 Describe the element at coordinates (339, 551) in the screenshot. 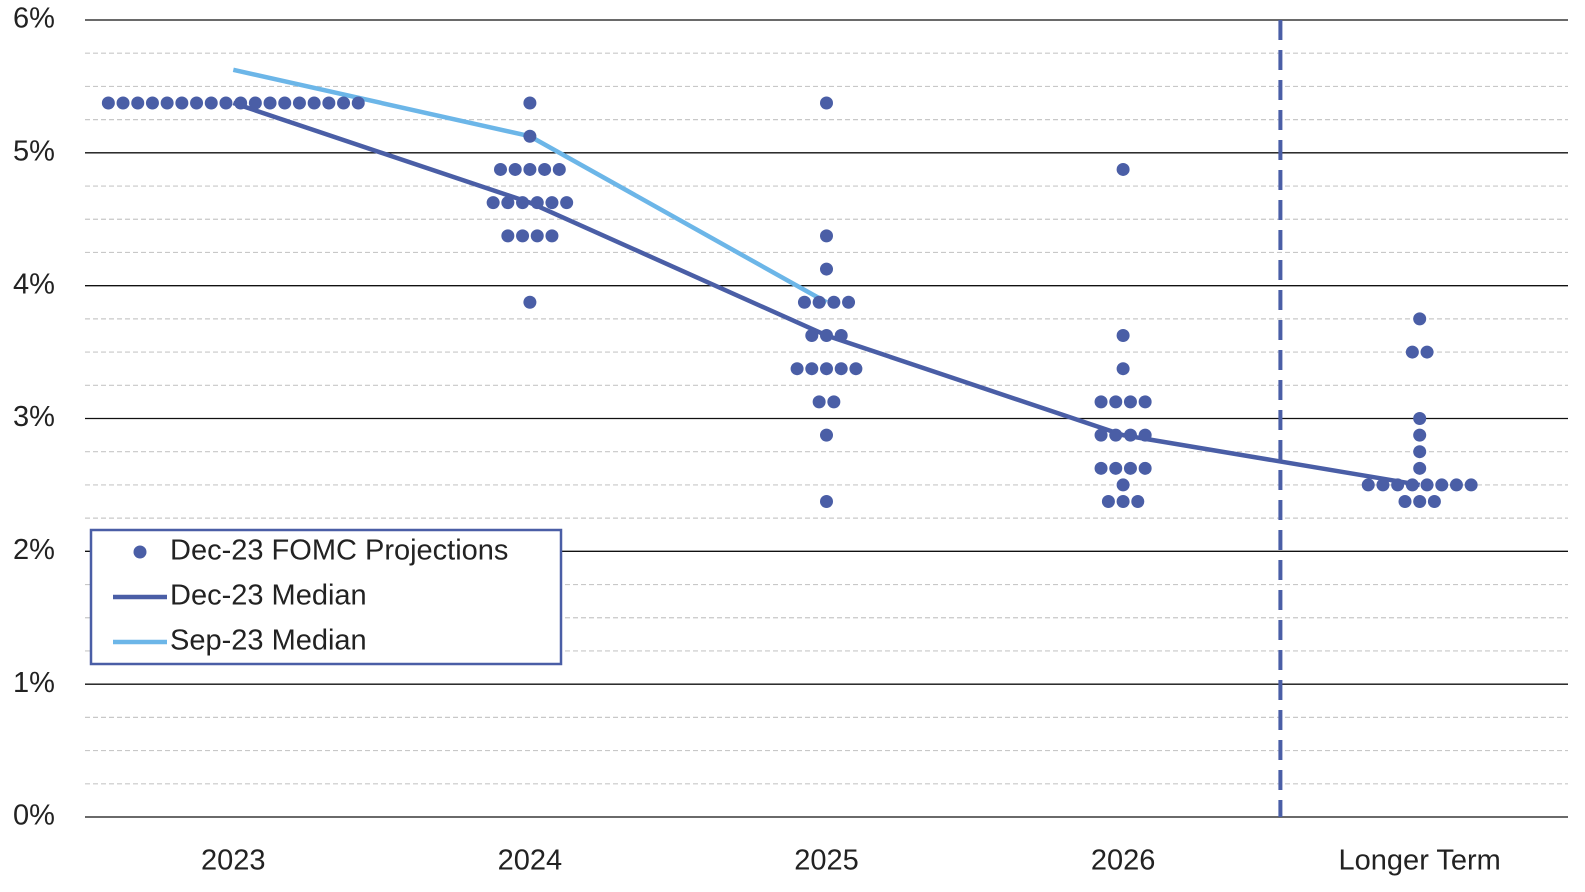

I see `legend-label: Dec-23 FOMC Projections` at that location.